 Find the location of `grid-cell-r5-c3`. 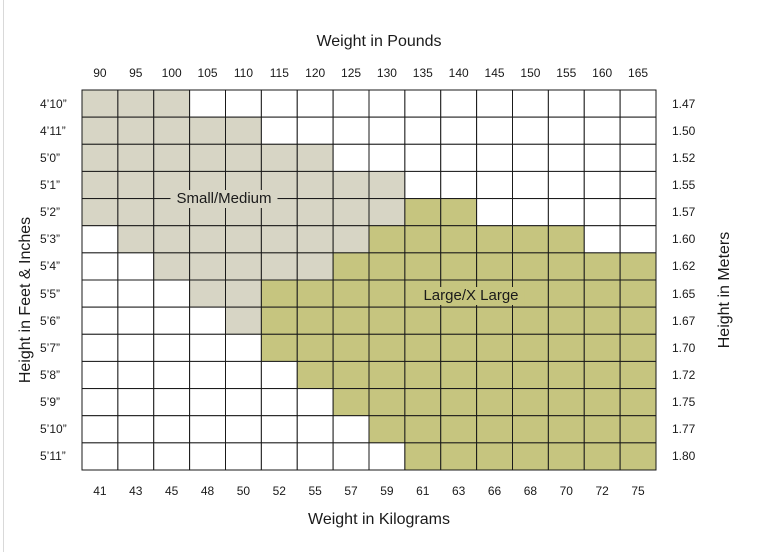

grid-cell-r5-c3 is located at coordinates (207, 239).